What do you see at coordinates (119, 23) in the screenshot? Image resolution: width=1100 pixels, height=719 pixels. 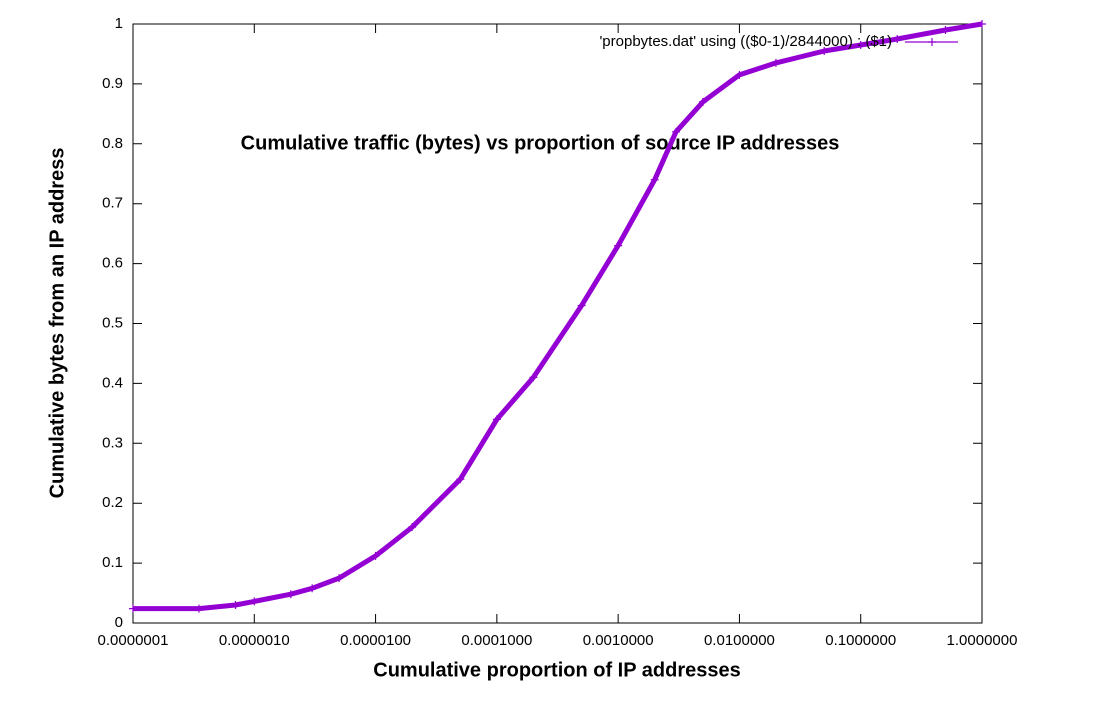 I see `y-tick-label: 1` at bounding box center [119, 23].